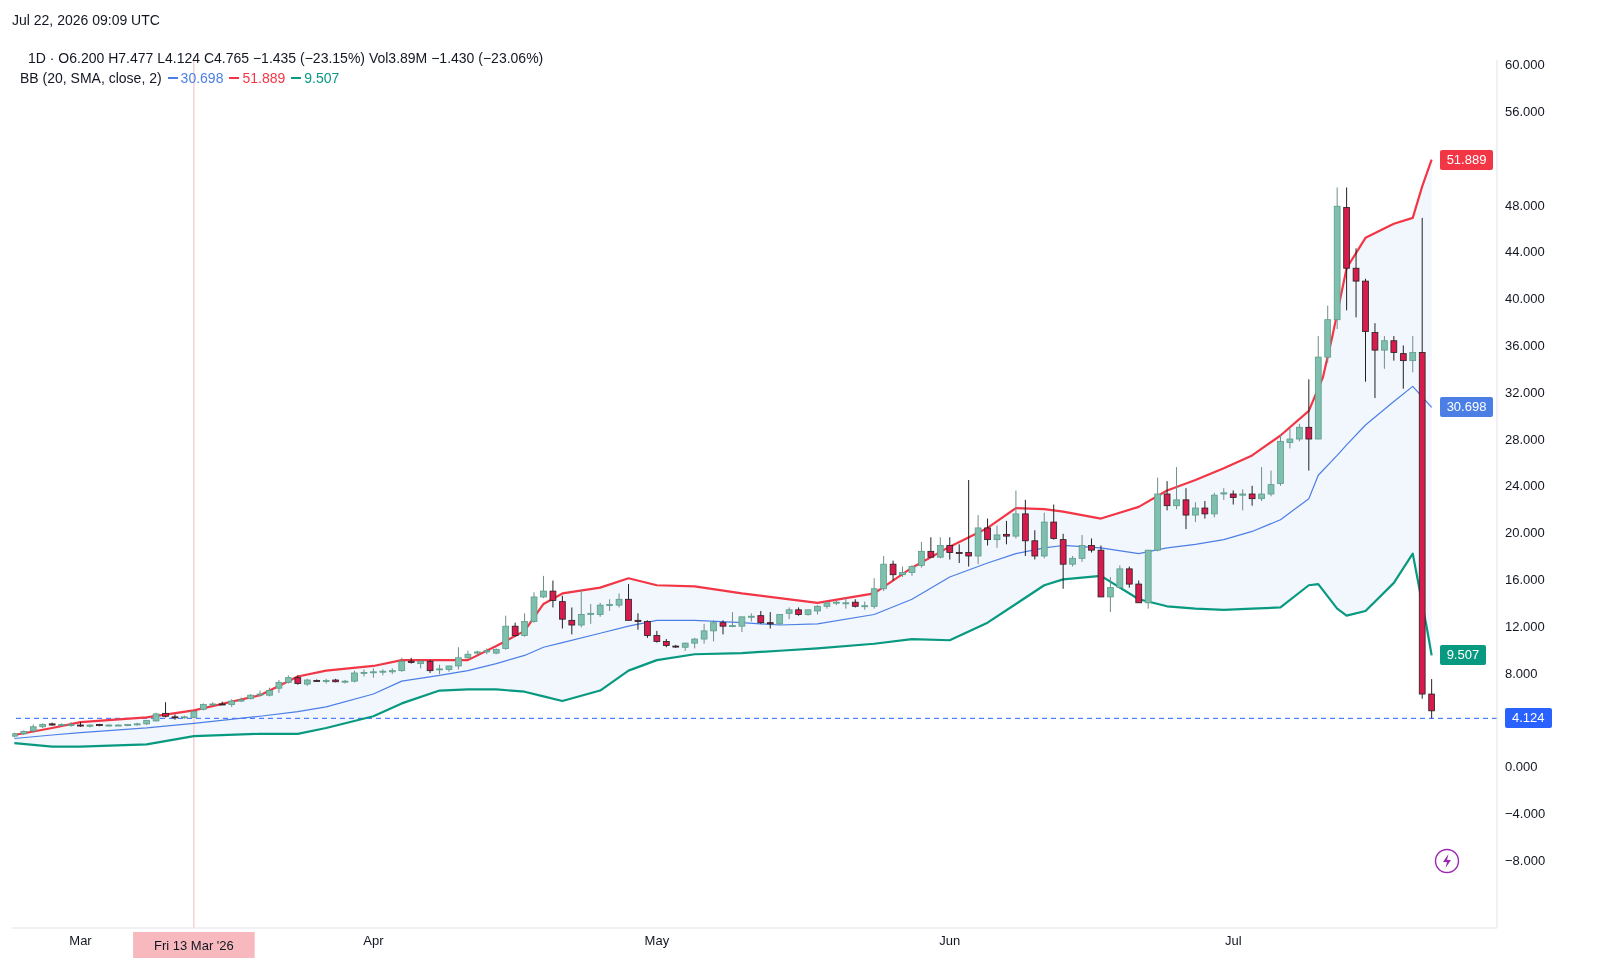 The width and height of the screenshot is (1600, 969). I want to click on y-tick-label: 16.000, so click(1525, 580).